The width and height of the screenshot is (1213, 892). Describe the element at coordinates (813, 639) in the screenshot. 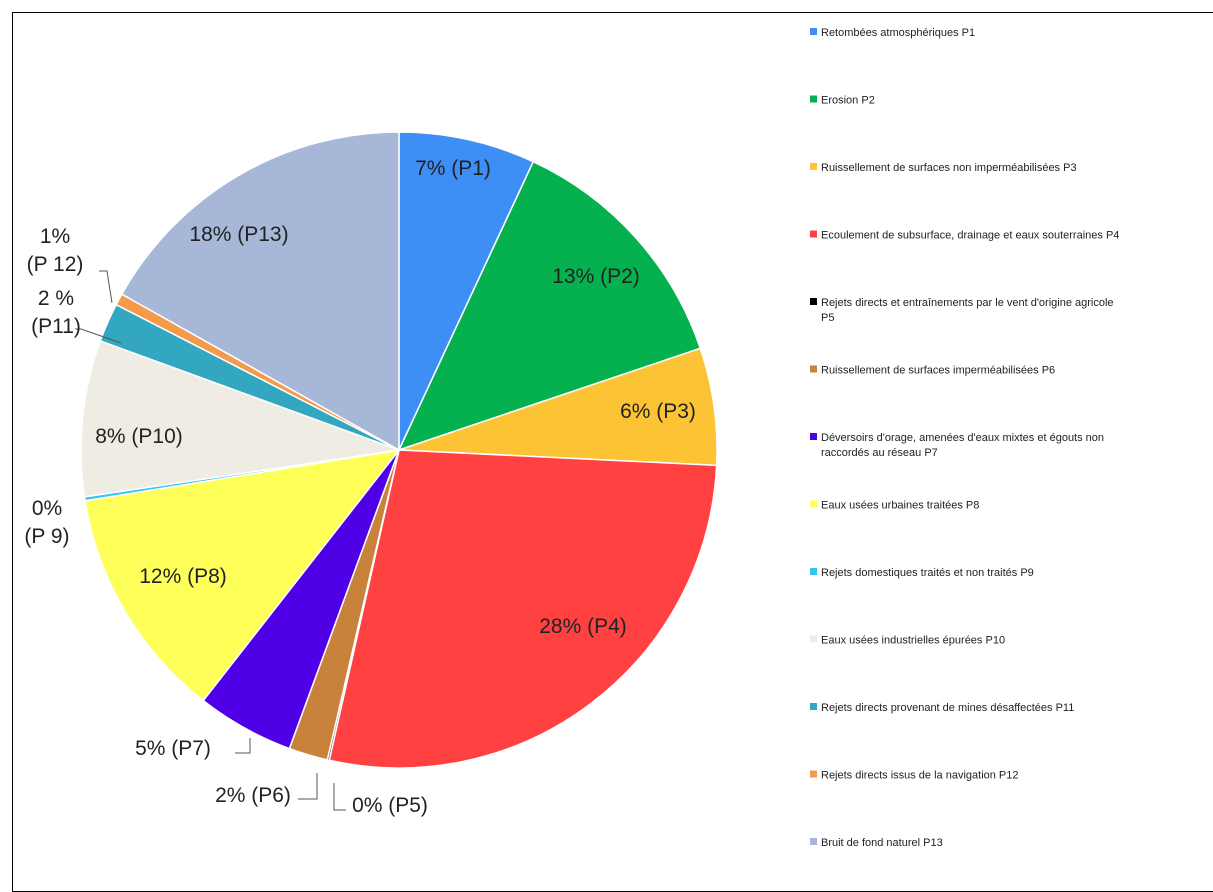

I see `legend-swatch-p10` at that location.